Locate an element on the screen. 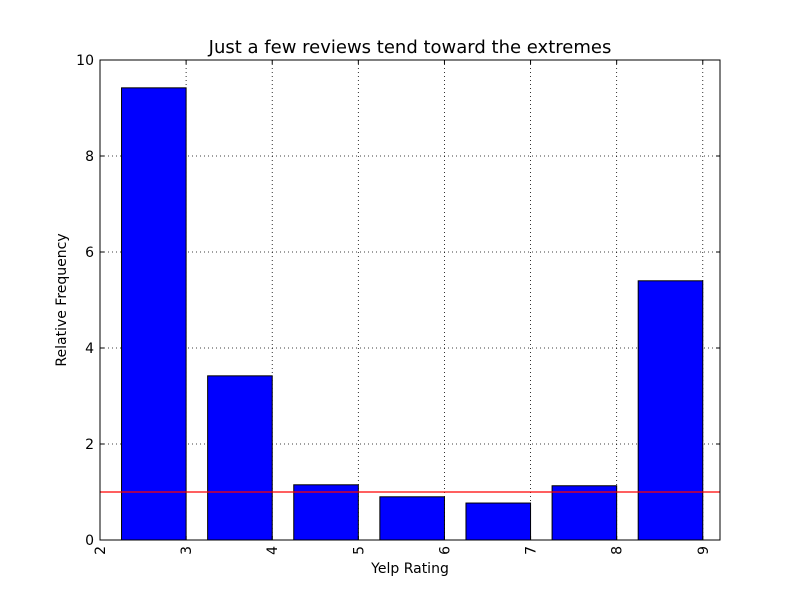 The image size is (800, 600). y-axis-label: Relative Frequency is located at coordinates (62, 299).